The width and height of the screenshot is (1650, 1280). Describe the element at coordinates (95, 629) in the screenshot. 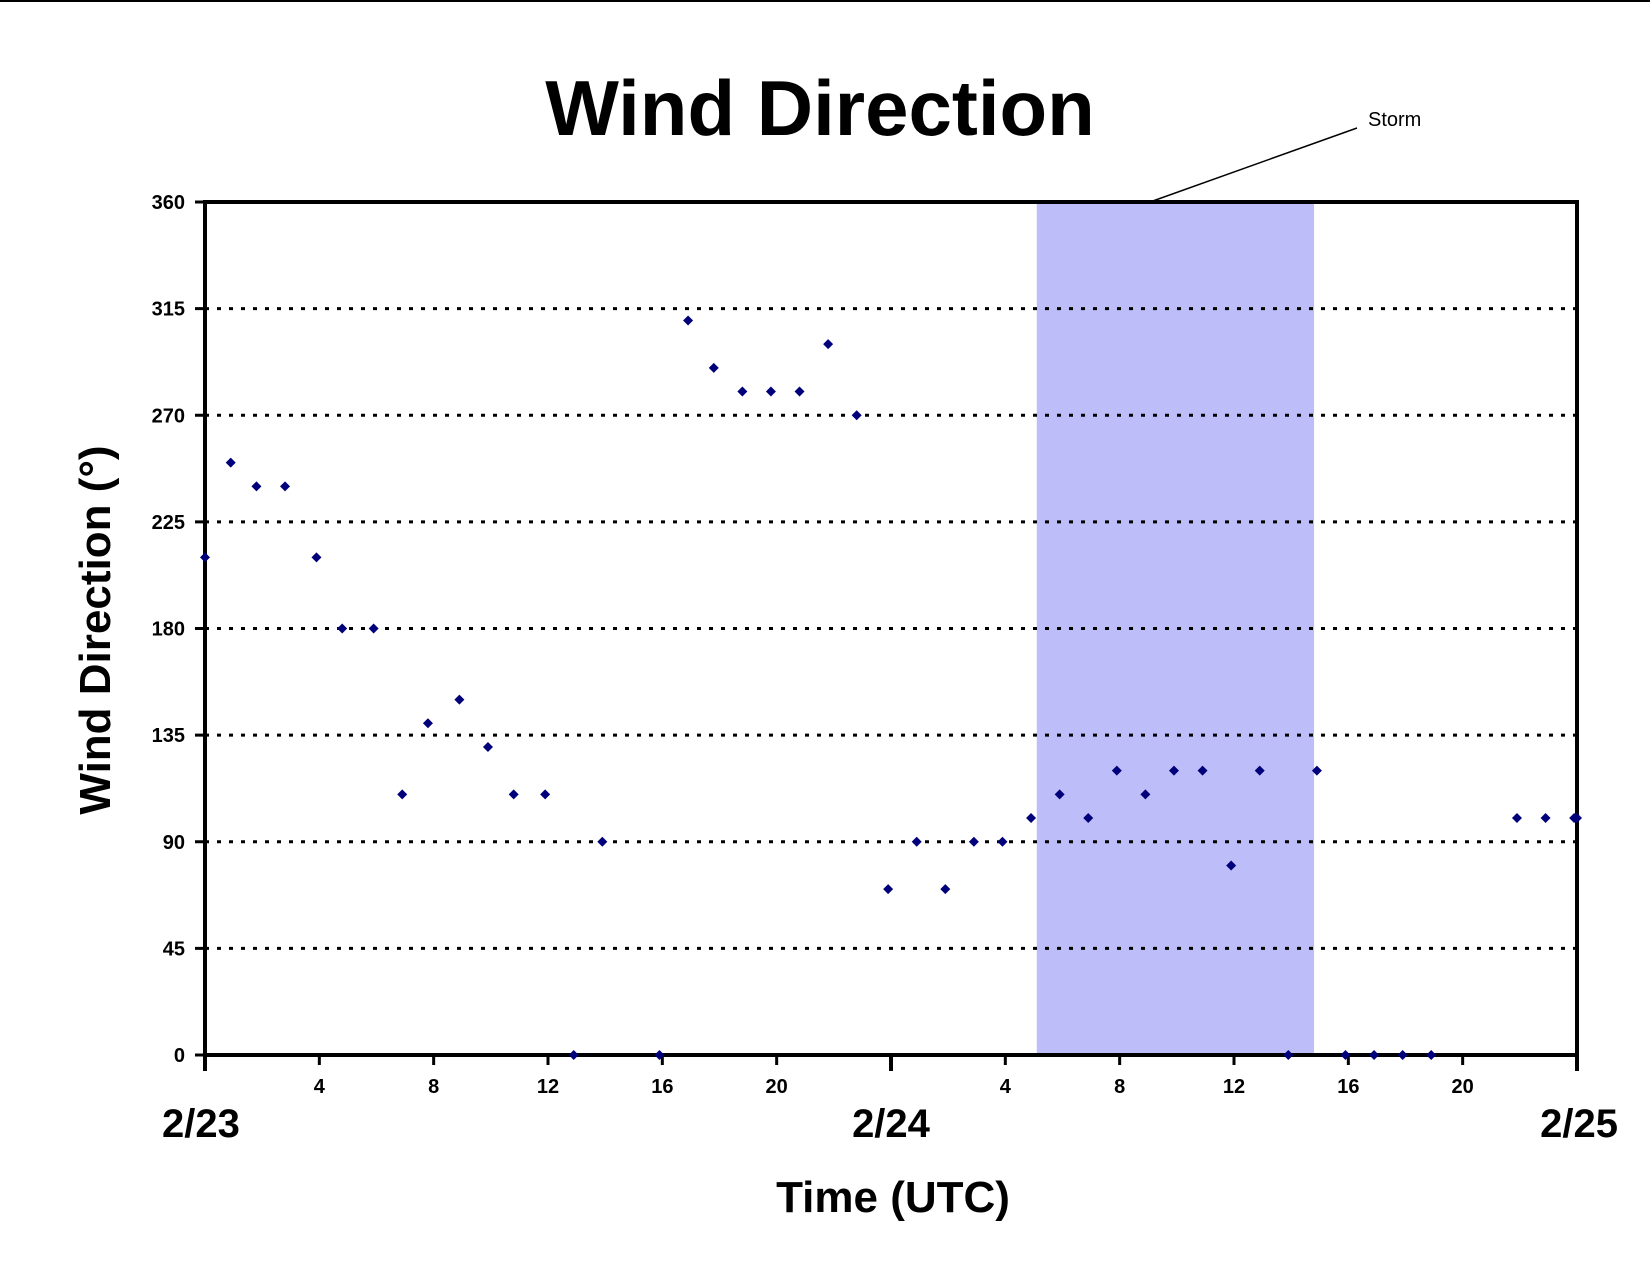

I see `y-axis-label: Wind Direction (°)` at that location.